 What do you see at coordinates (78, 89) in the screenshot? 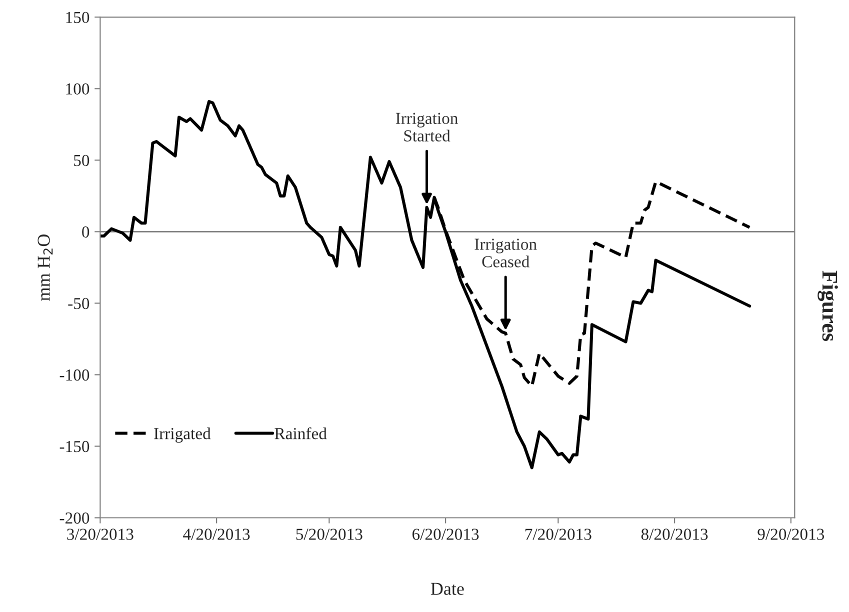
I see `y-tick-label: 100` at bounding box center [78, 89].